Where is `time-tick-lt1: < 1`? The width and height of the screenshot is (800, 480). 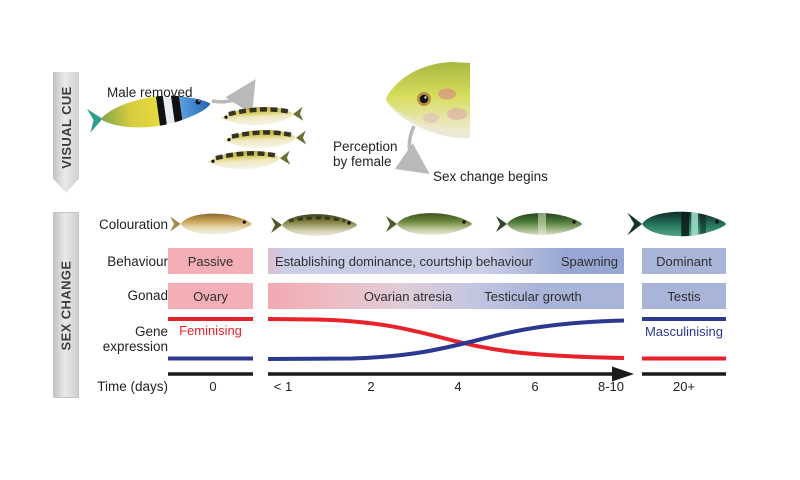
time-tick-lt1: < 1 is located at coordinates (283, 386).